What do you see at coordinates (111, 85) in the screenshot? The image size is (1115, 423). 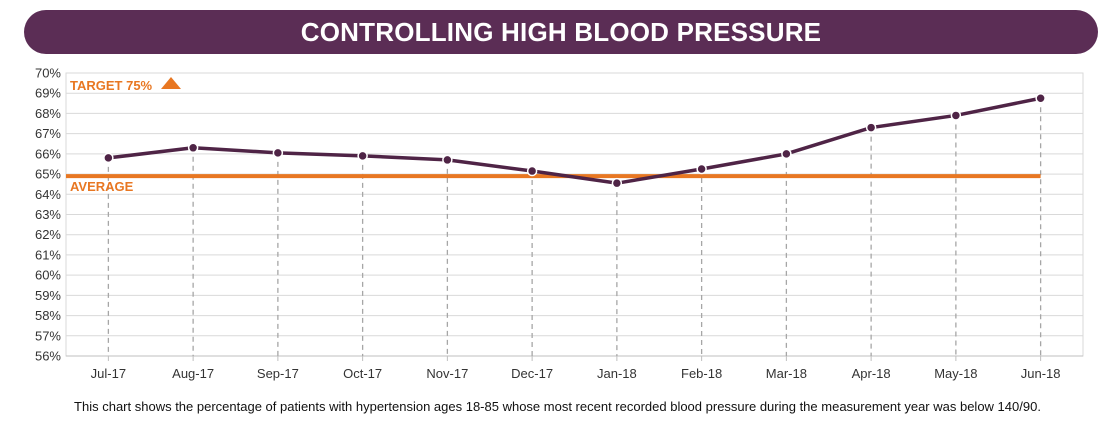 I see `target-label: TARGET 75%` at bounding box center [111, 85].